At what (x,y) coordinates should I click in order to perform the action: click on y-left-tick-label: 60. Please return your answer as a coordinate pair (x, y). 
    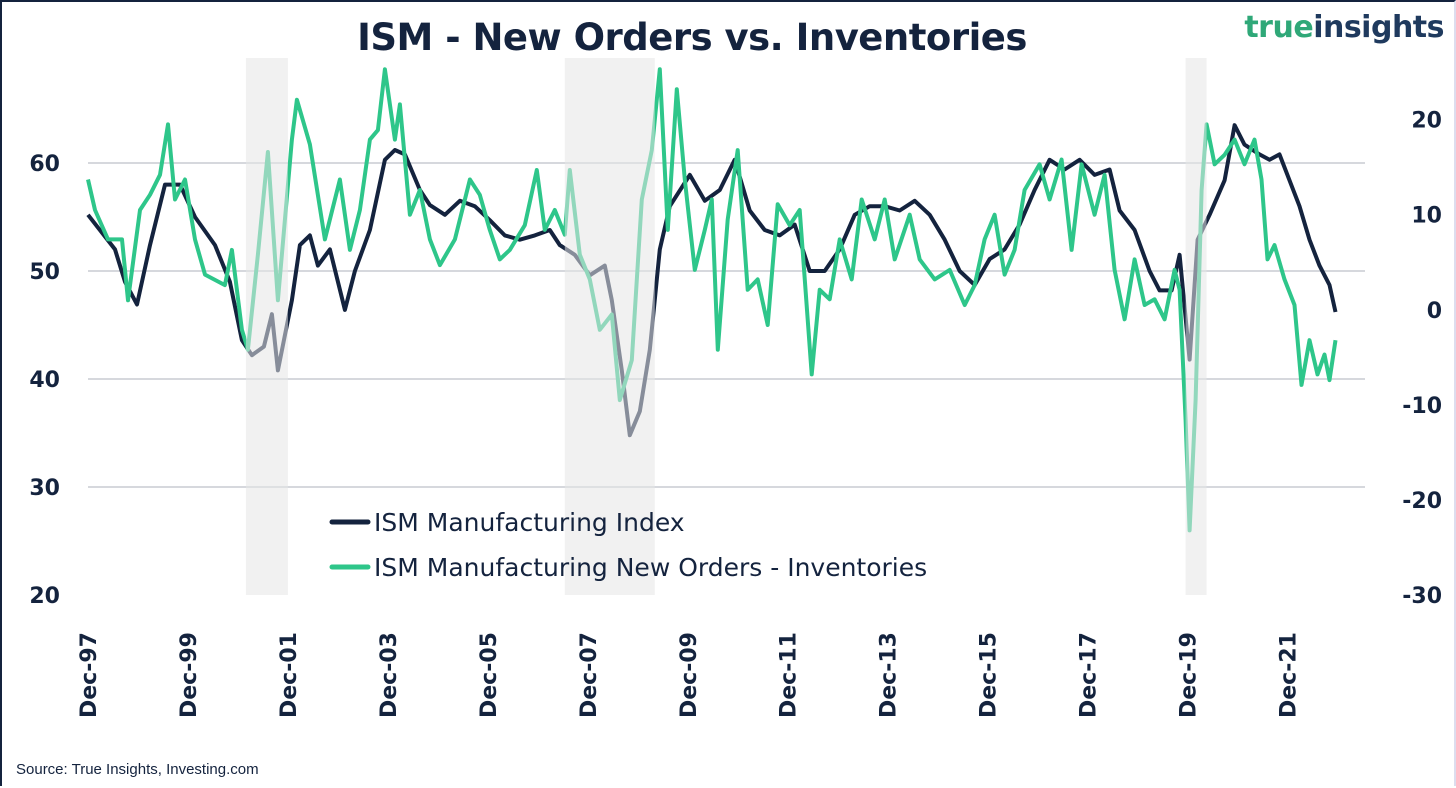
    Looking at the image, I should click on (44, 164).